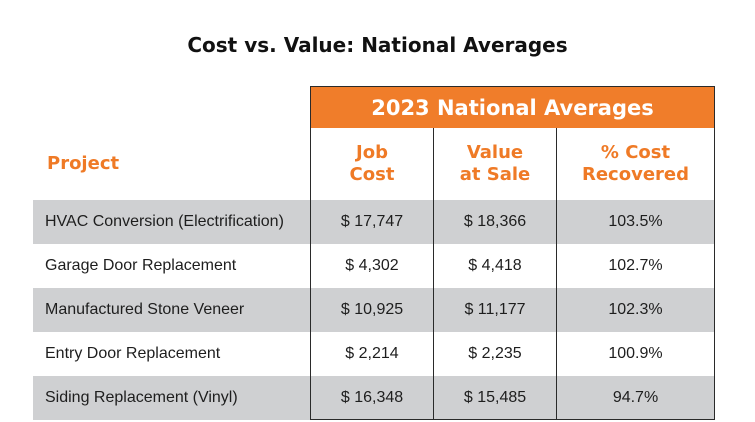  Describe the element at coordinates (494, 354) in the screenshot. I see `value-at-sale-value: $ 2,235` at that location.